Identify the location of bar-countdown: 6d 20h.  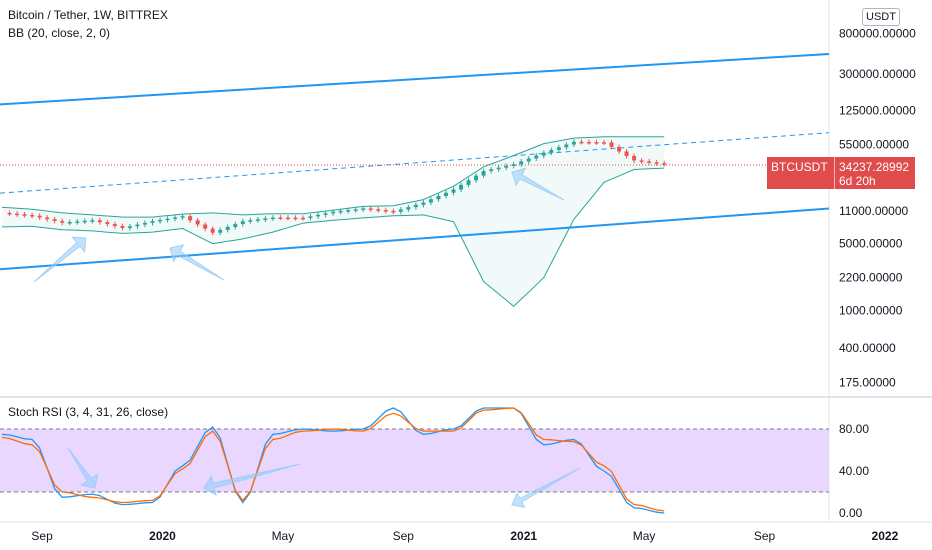
(857, 181).